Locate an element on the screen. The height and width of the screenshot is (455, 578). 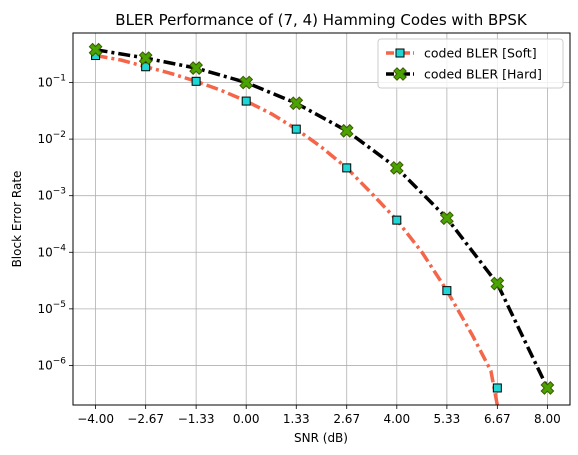
y-axis-label: Block Error Rate is located at coordinates (17, 219).